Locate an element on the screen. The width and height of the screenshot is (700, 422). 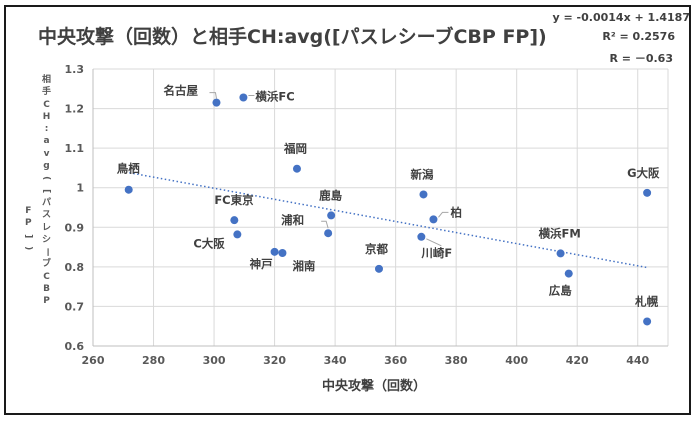
y-axis-label-char: B is located at coordinates (46, 289).